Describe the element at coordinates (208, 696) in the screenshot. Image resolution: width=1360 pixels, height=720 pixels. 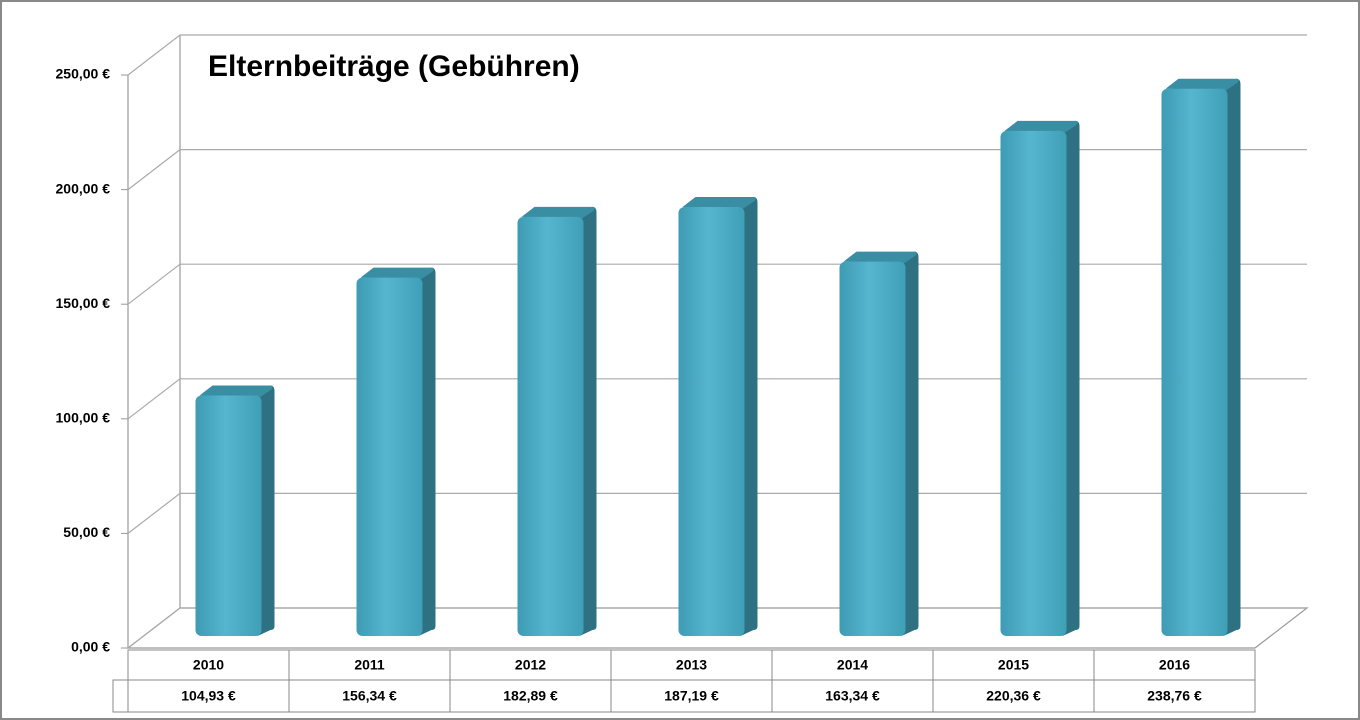
I see `data-label: 104,93 €` at that location.